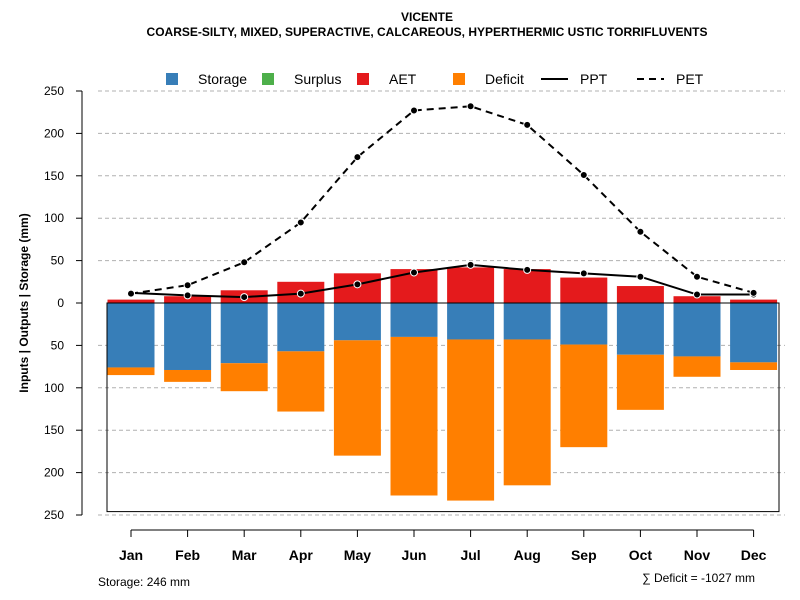 The image size is (800, 600). Describe the element at coordinates (698, 578) in the screenshot. I see `deficit-footnote: ∑ Deficit = -1027 mm` at that location.